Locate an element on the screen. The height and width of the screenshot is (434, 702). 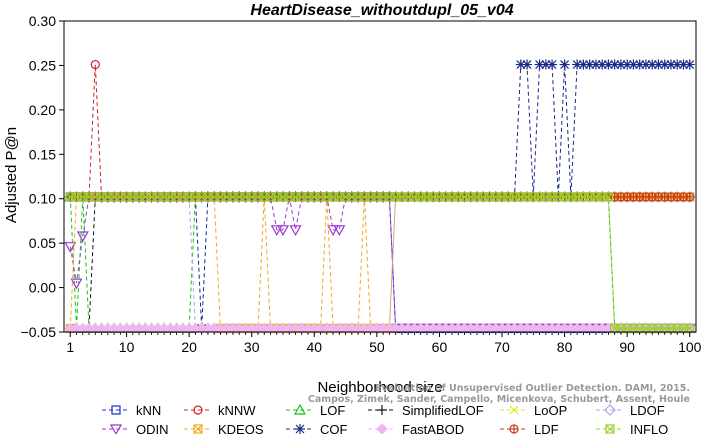
legend-item-kdeos: KDEOS is located at coordinates (224, 428).